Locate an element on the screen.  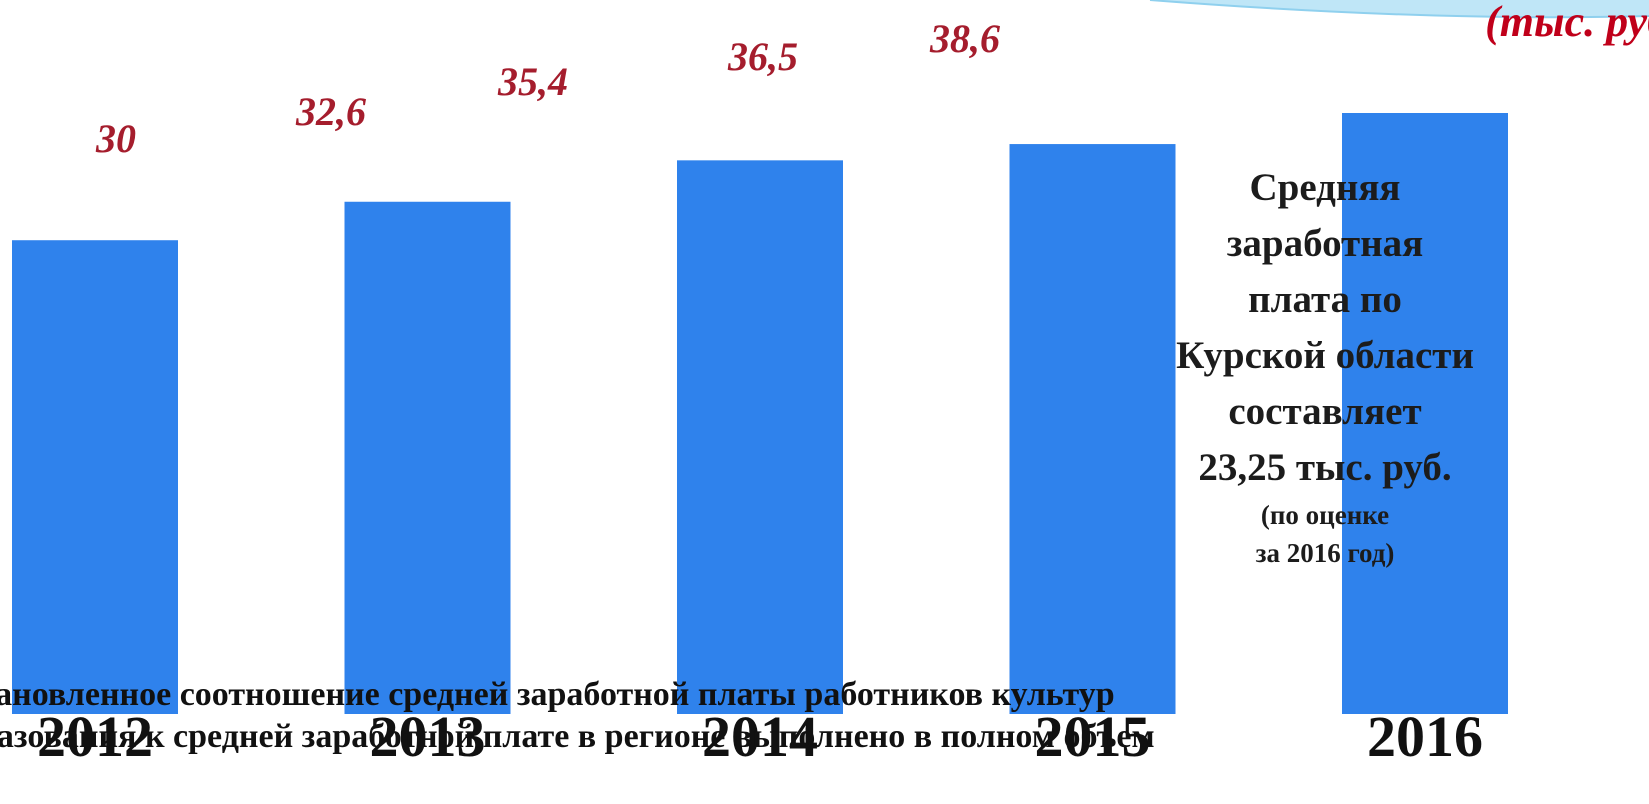
value-label: 38,6 is located at coordinates (964, 38).